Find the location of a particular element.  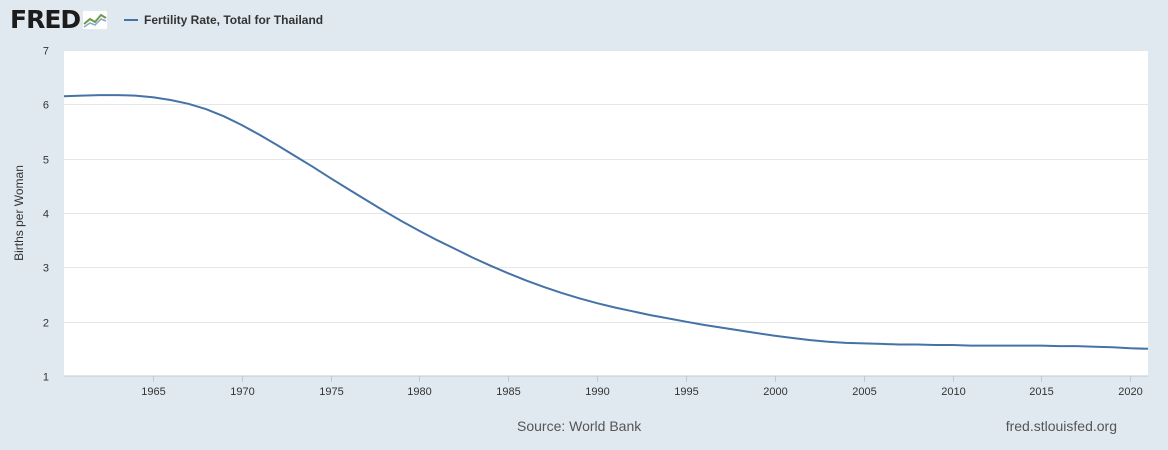

source-note: Source: World Bank is located at coordinates (579, 426).